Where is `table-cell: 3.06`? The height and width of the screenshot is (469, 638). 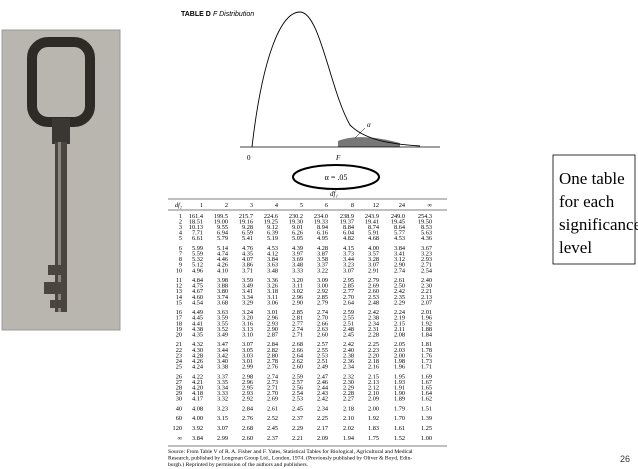
table-cell: 3.06 is located at coordinates (272, 302).